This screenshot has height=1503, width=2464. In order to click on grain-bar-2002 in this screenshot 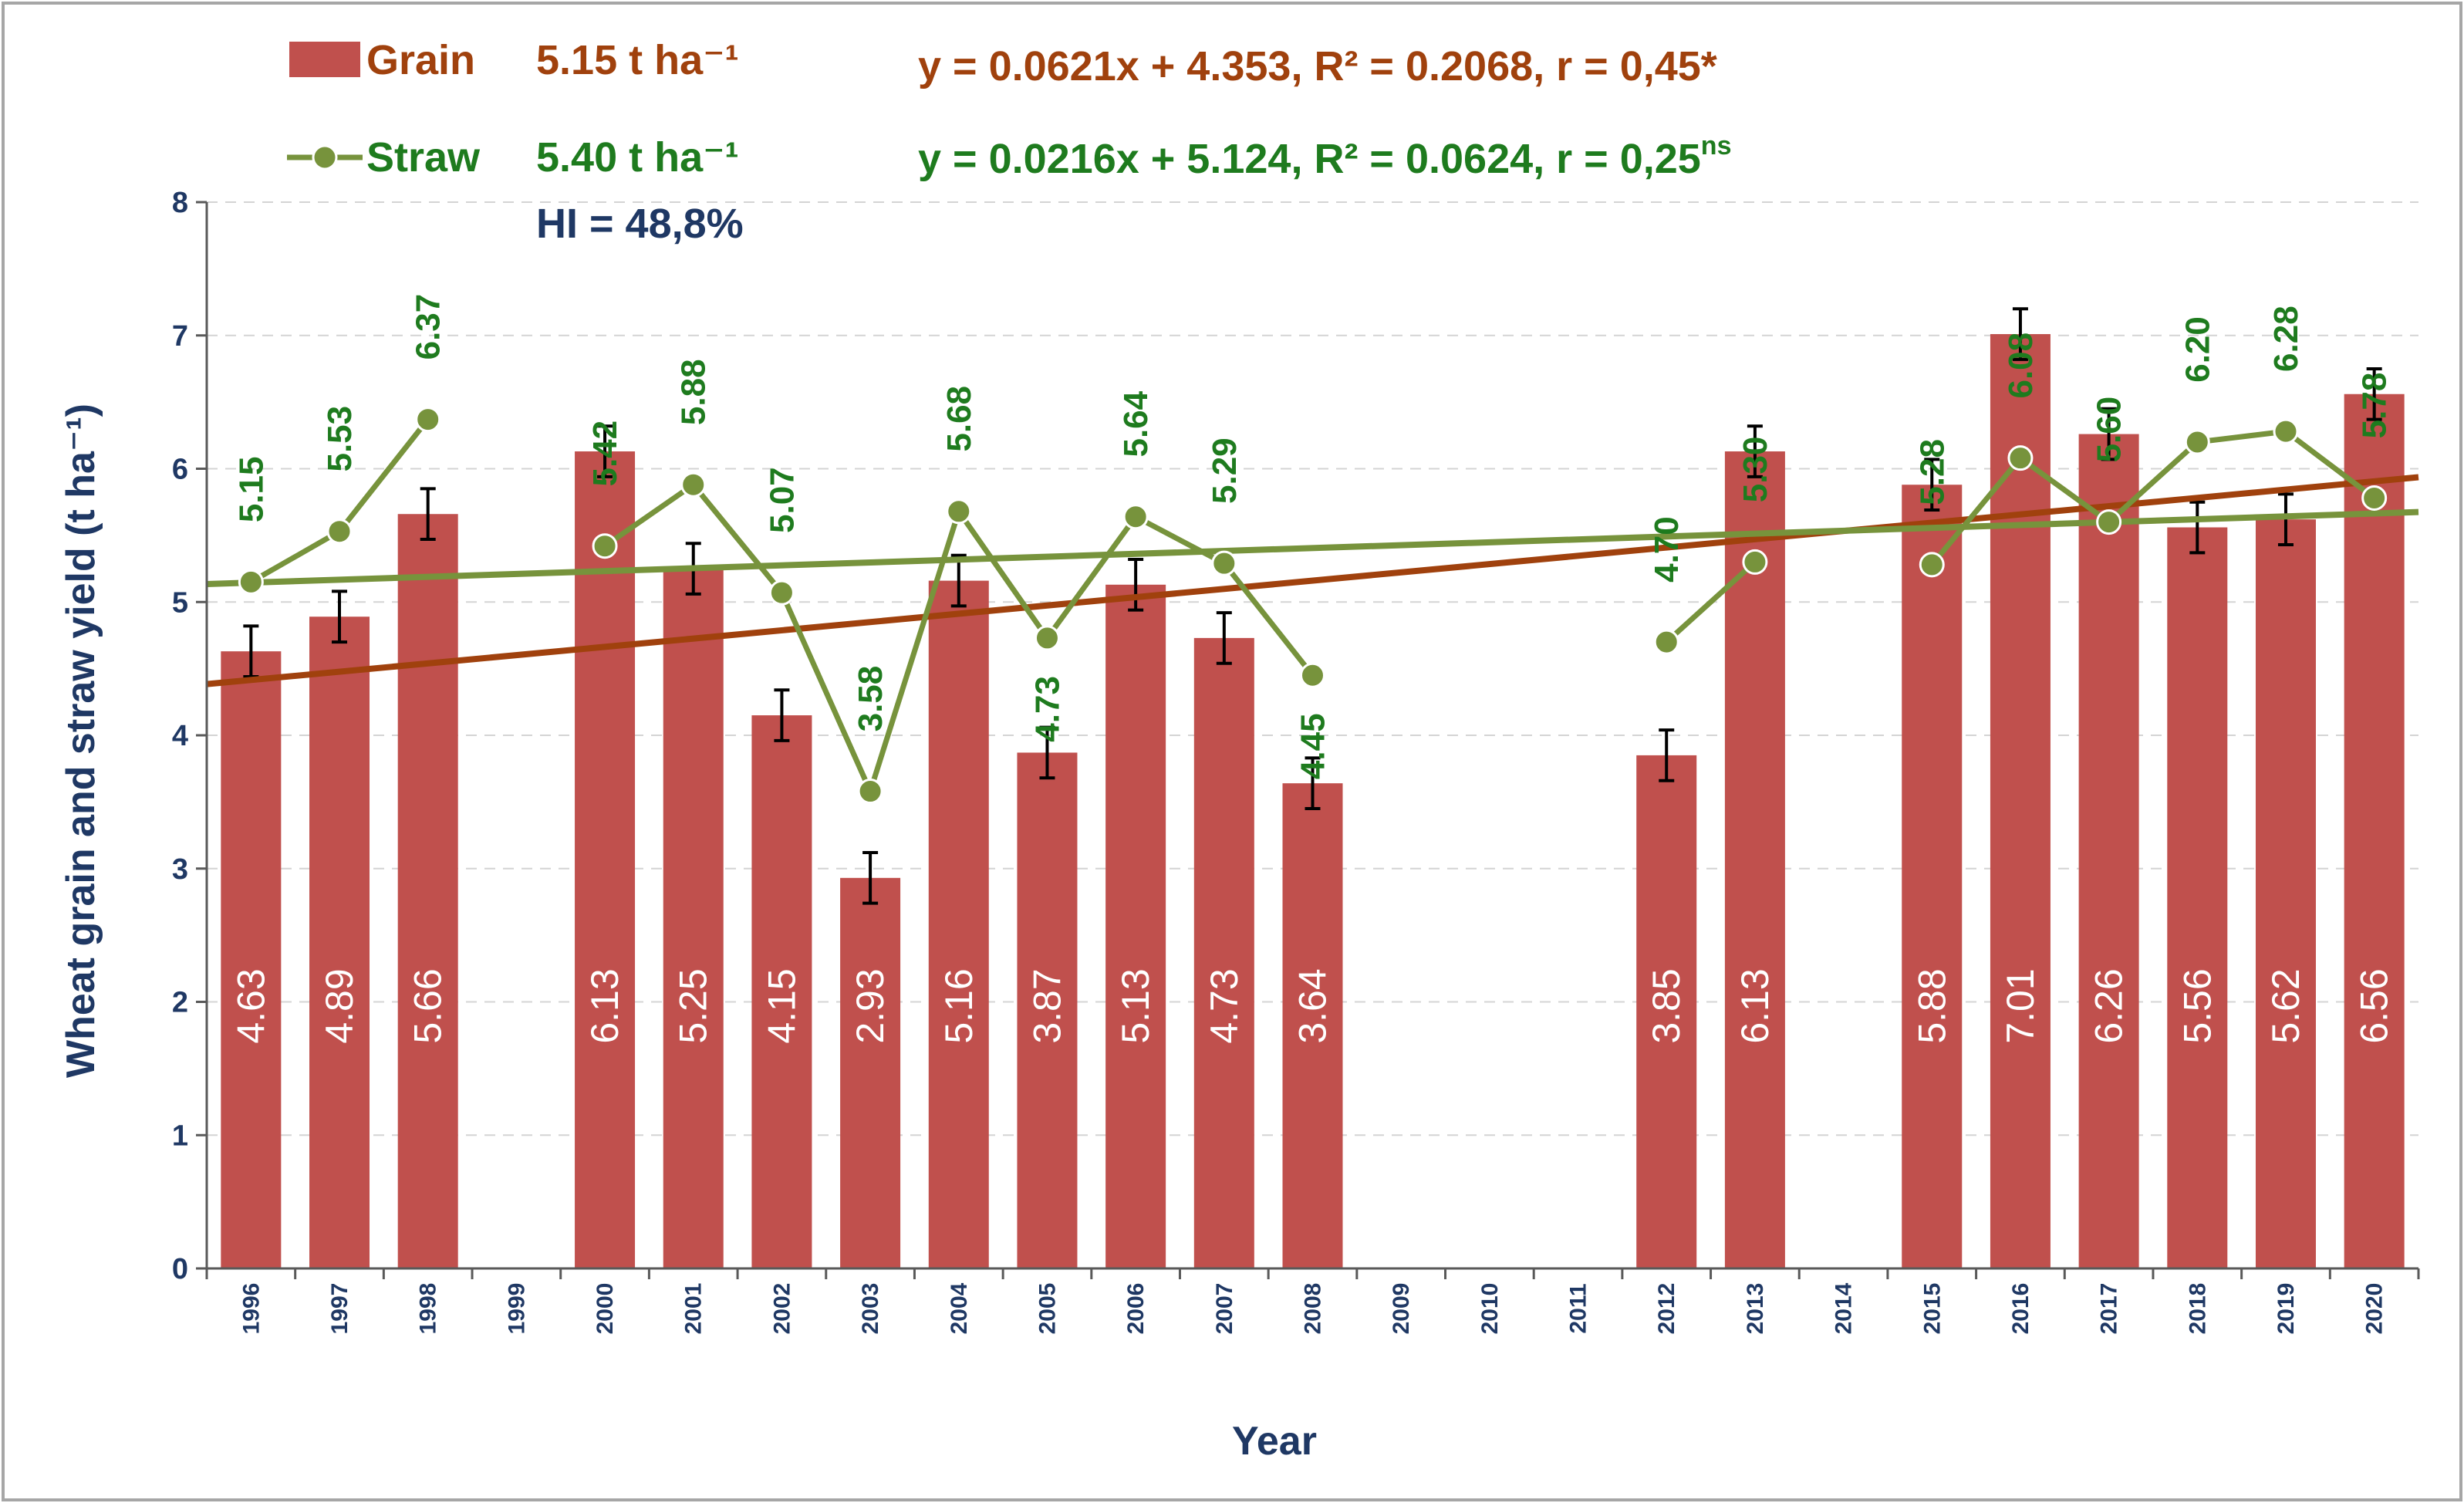, I will do `click(781, 991)`.